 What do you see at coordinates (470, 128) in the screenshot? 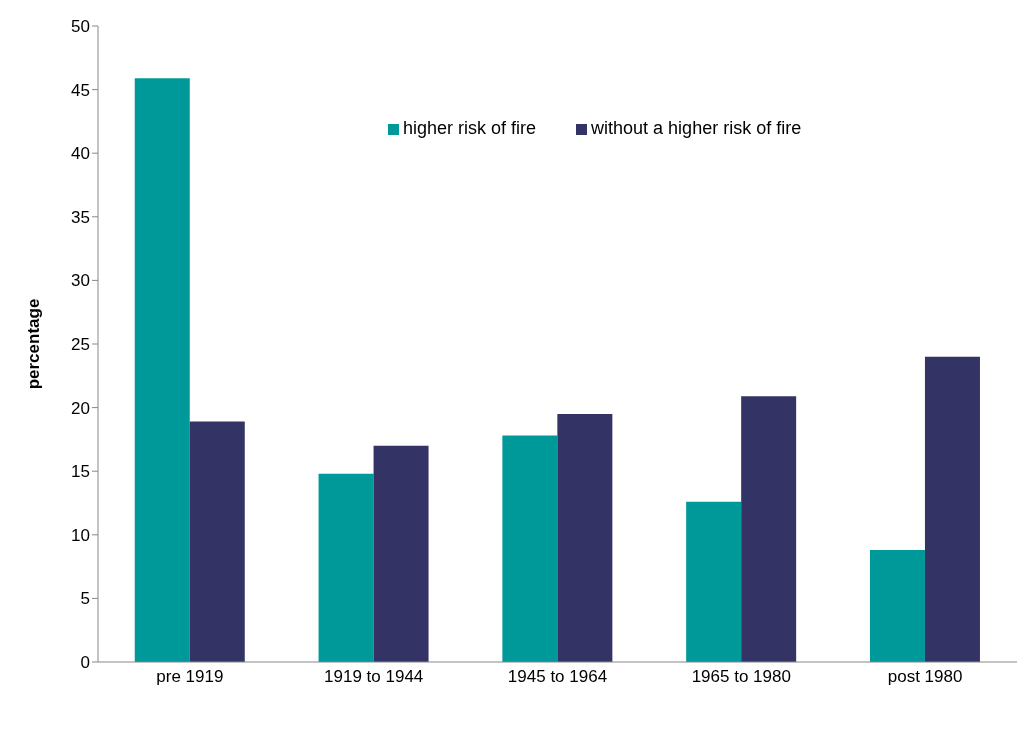
I see `legend-label: higher risk of fire` at bounding box center [470, 128].